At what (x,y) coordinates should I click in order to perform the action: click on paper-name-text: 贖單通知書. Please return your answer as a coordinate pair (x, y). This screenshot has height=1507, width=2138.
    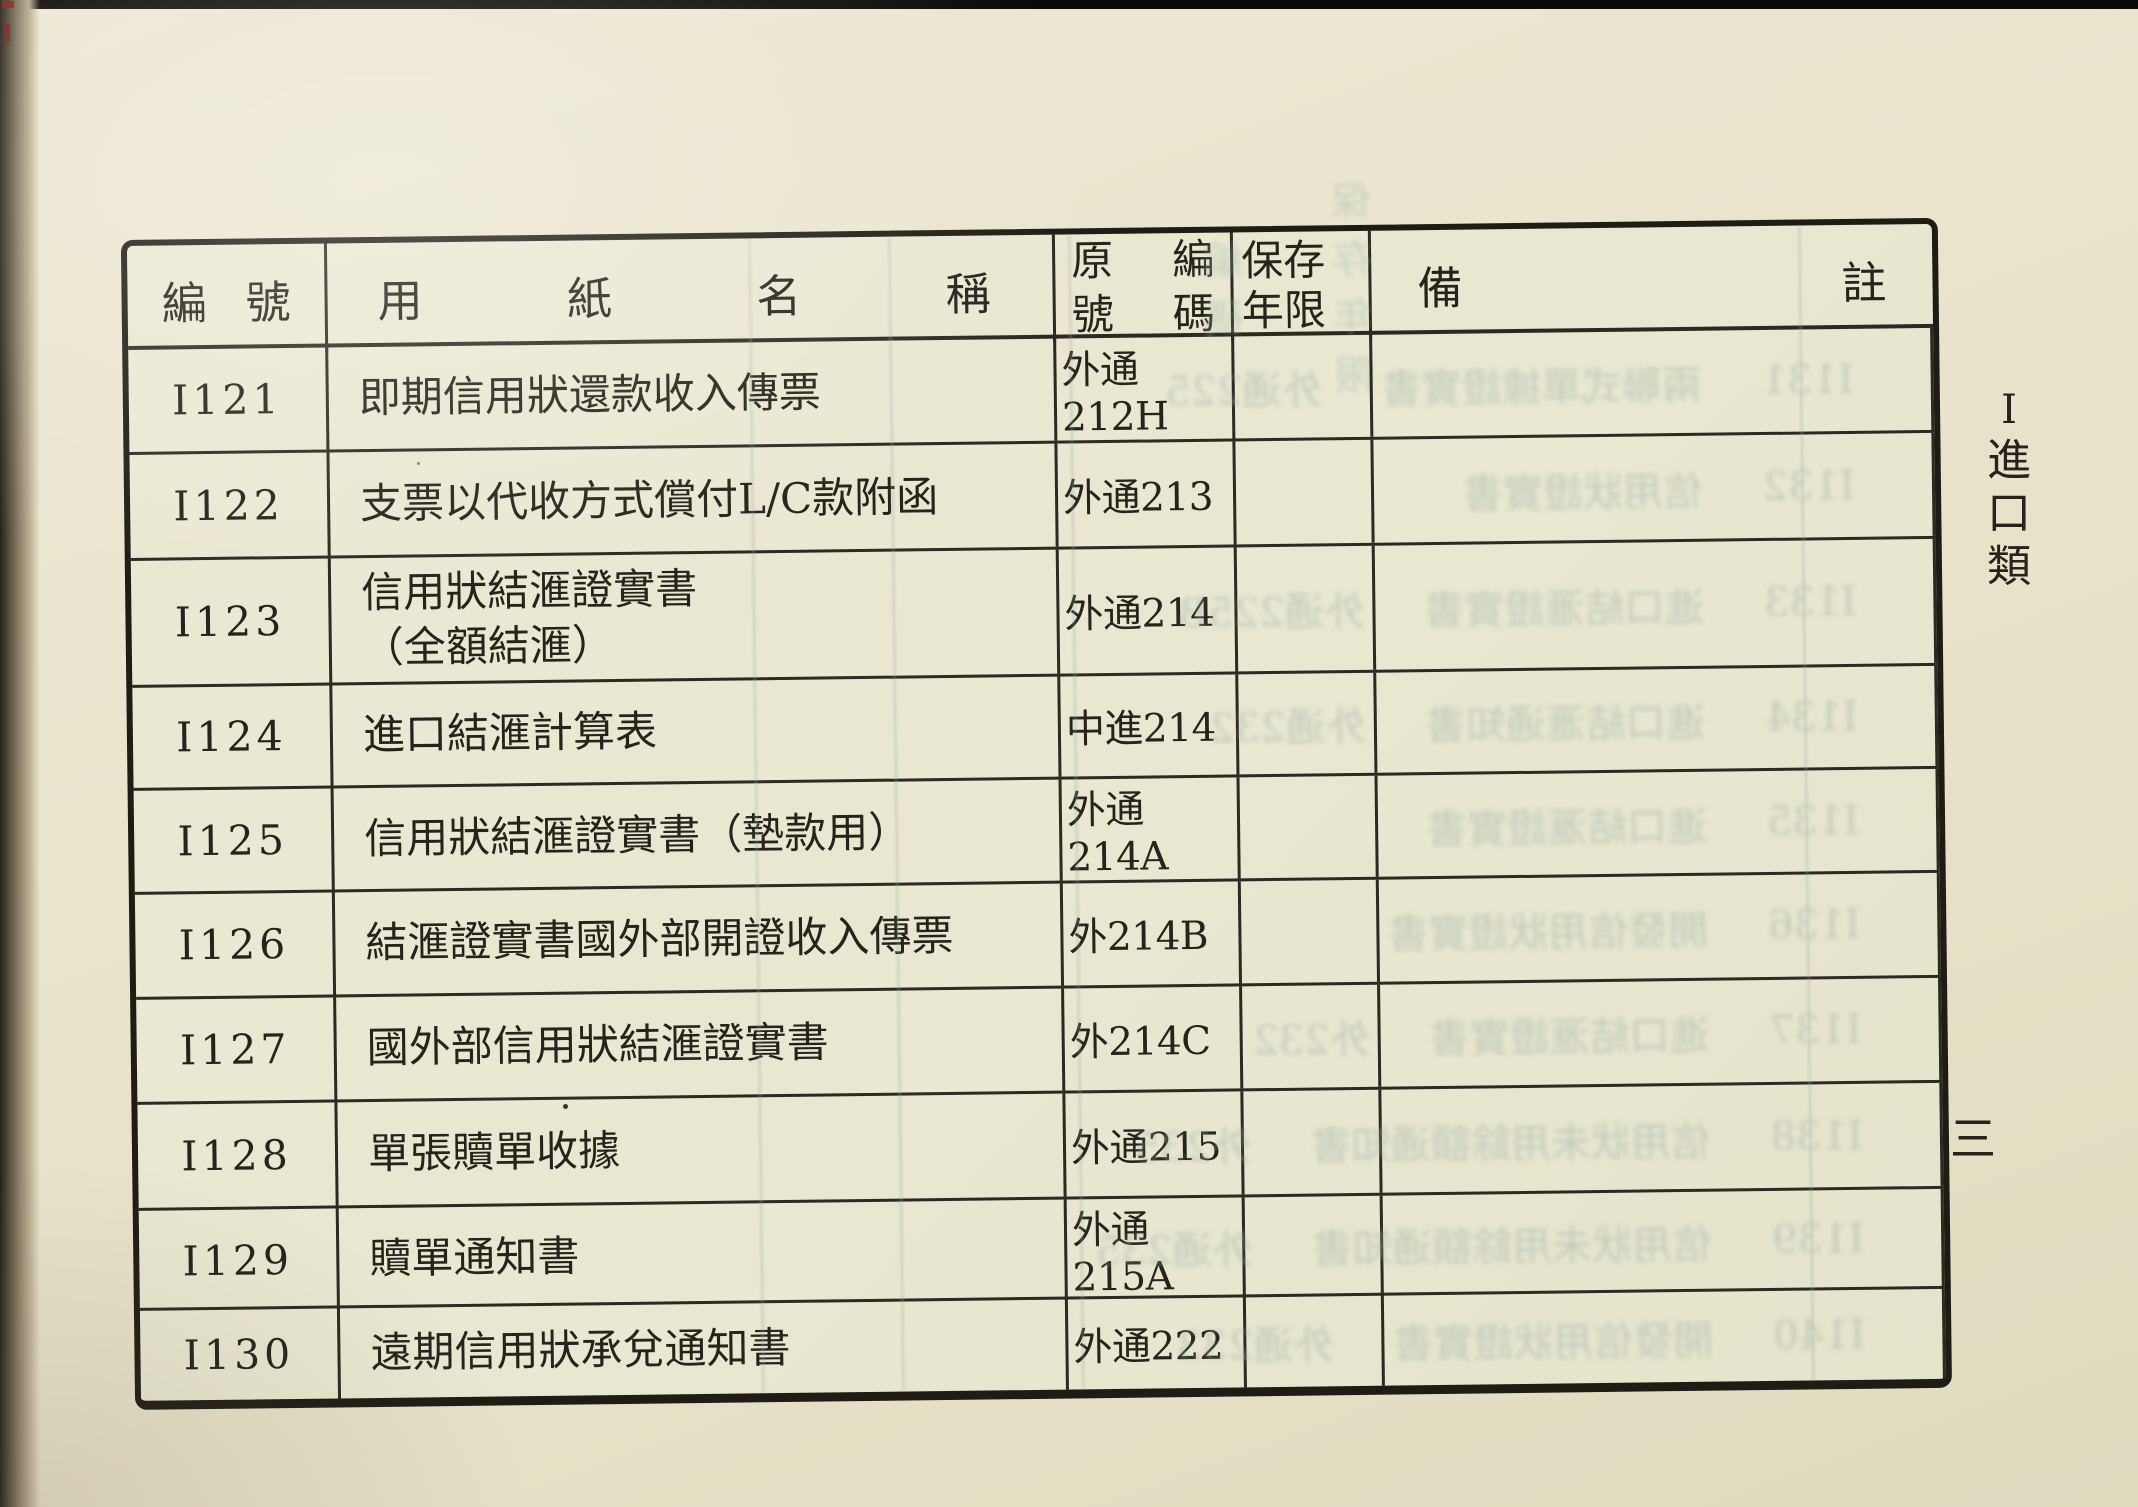
    Looking at the image, I should click on (474, 1257).